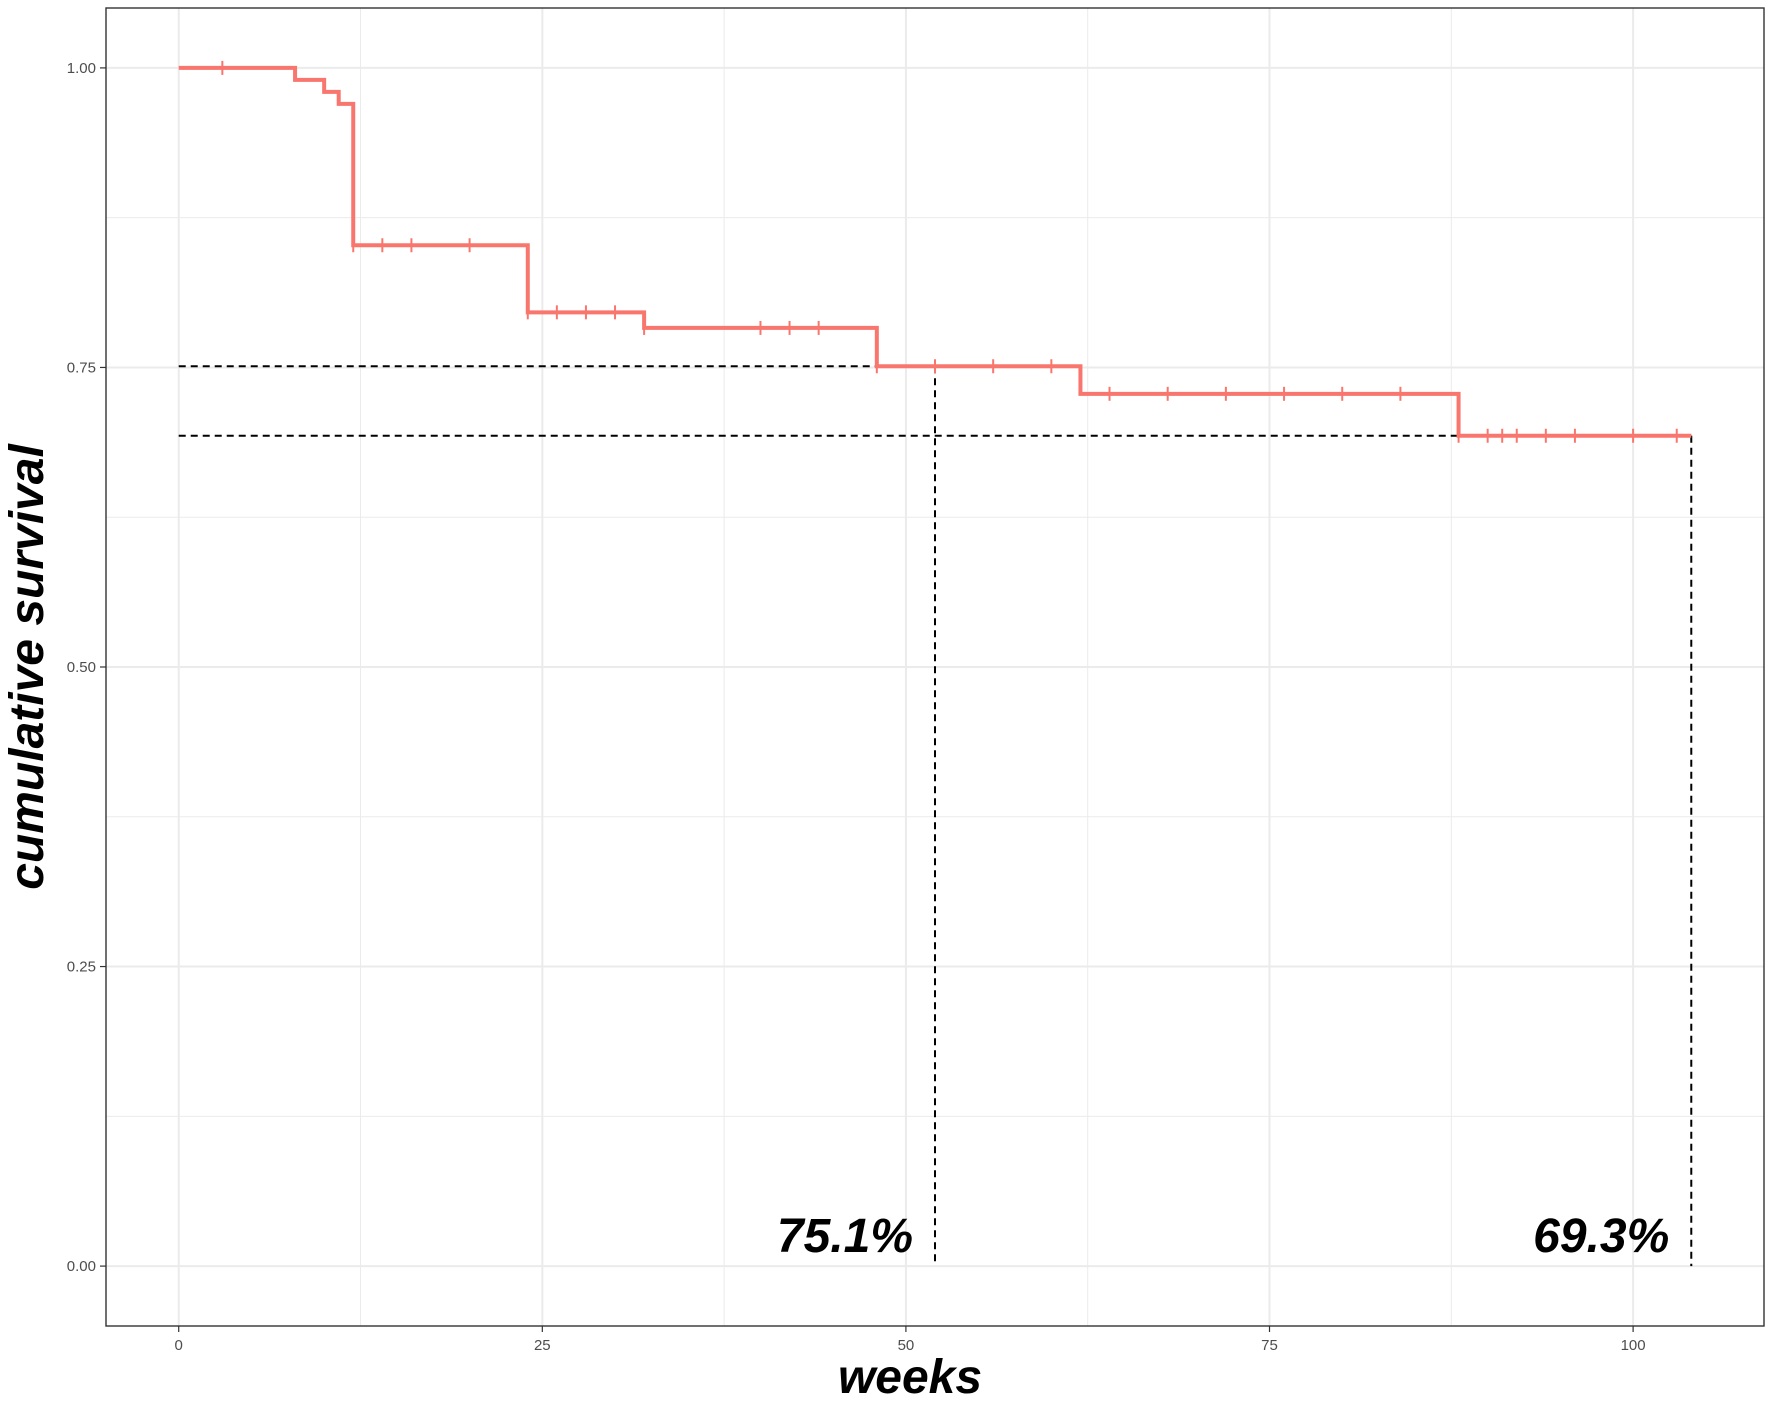 Image resolution: width=1772 pixels, height=1409 pixels. I want to click on x-tick-label: 75, so click(1269, 1345).